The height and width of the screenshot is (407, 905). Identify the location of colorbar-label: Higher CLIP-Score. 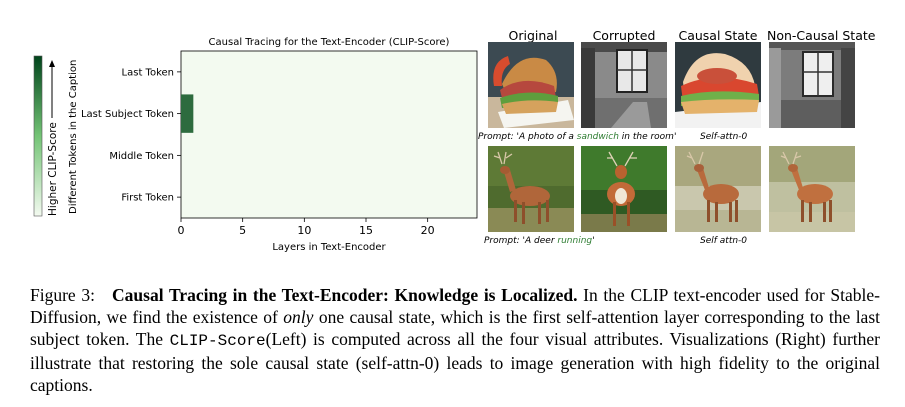
(53, 169).